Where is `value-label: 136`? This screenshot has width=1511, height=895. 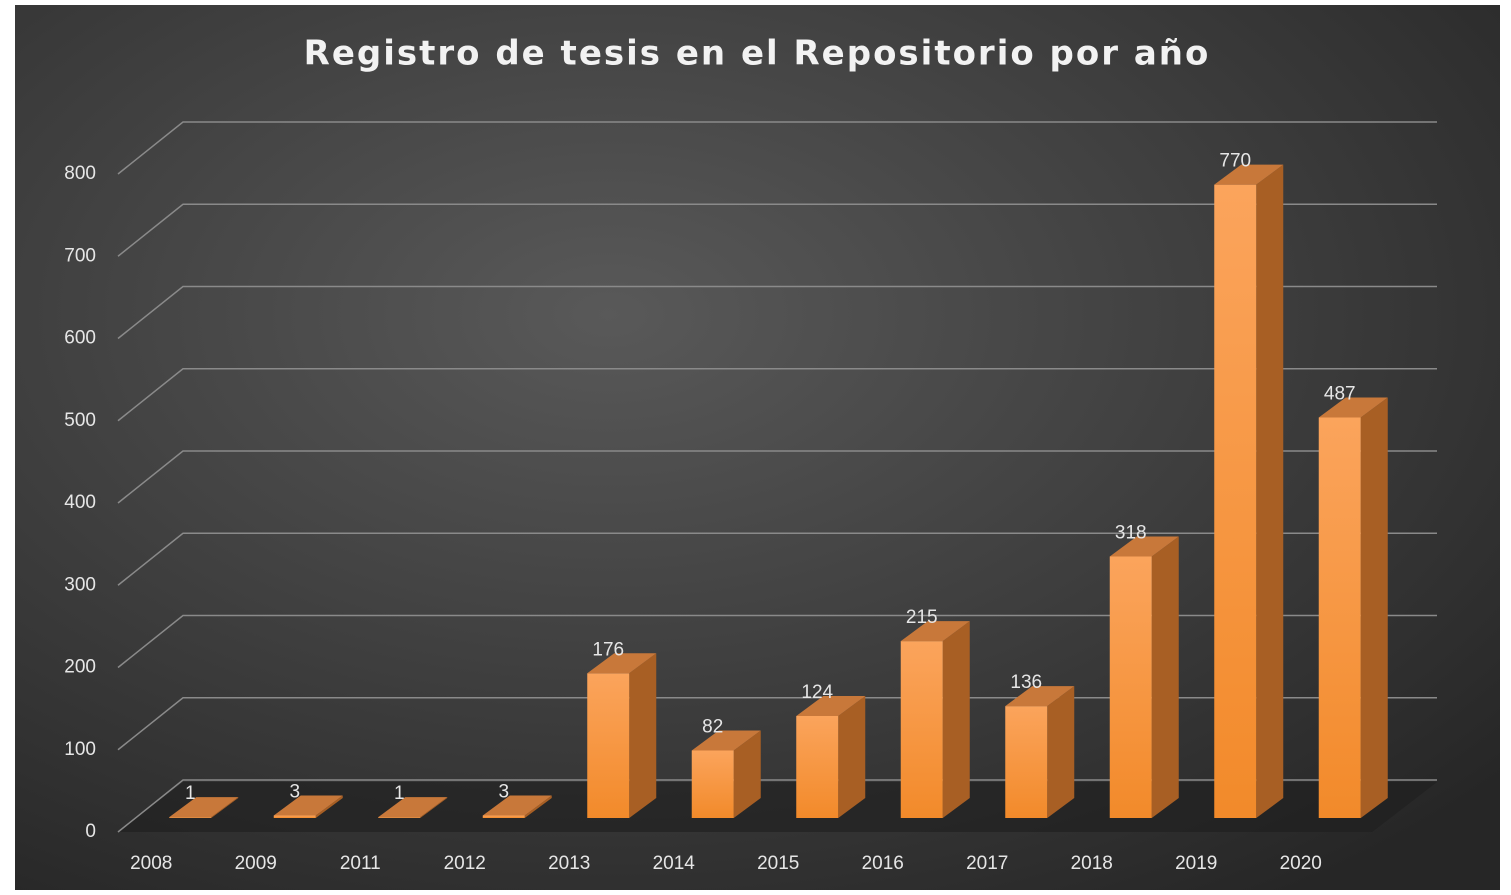
value-label: 136 is located at coordinates (1026, 682).